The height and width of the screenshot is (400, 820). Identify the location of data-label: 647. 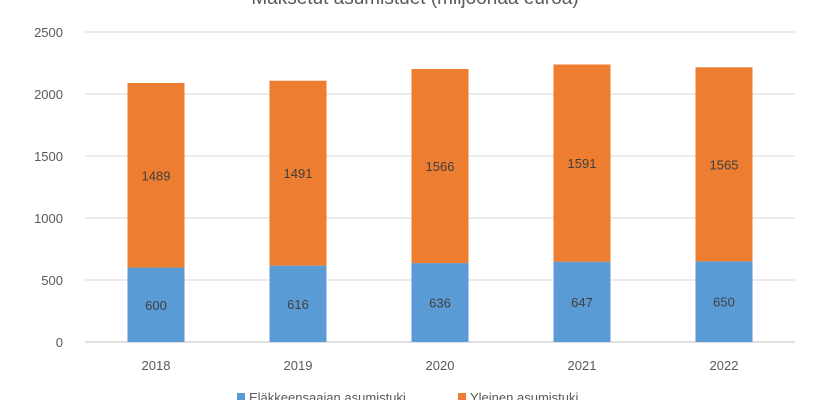
(582, 302).